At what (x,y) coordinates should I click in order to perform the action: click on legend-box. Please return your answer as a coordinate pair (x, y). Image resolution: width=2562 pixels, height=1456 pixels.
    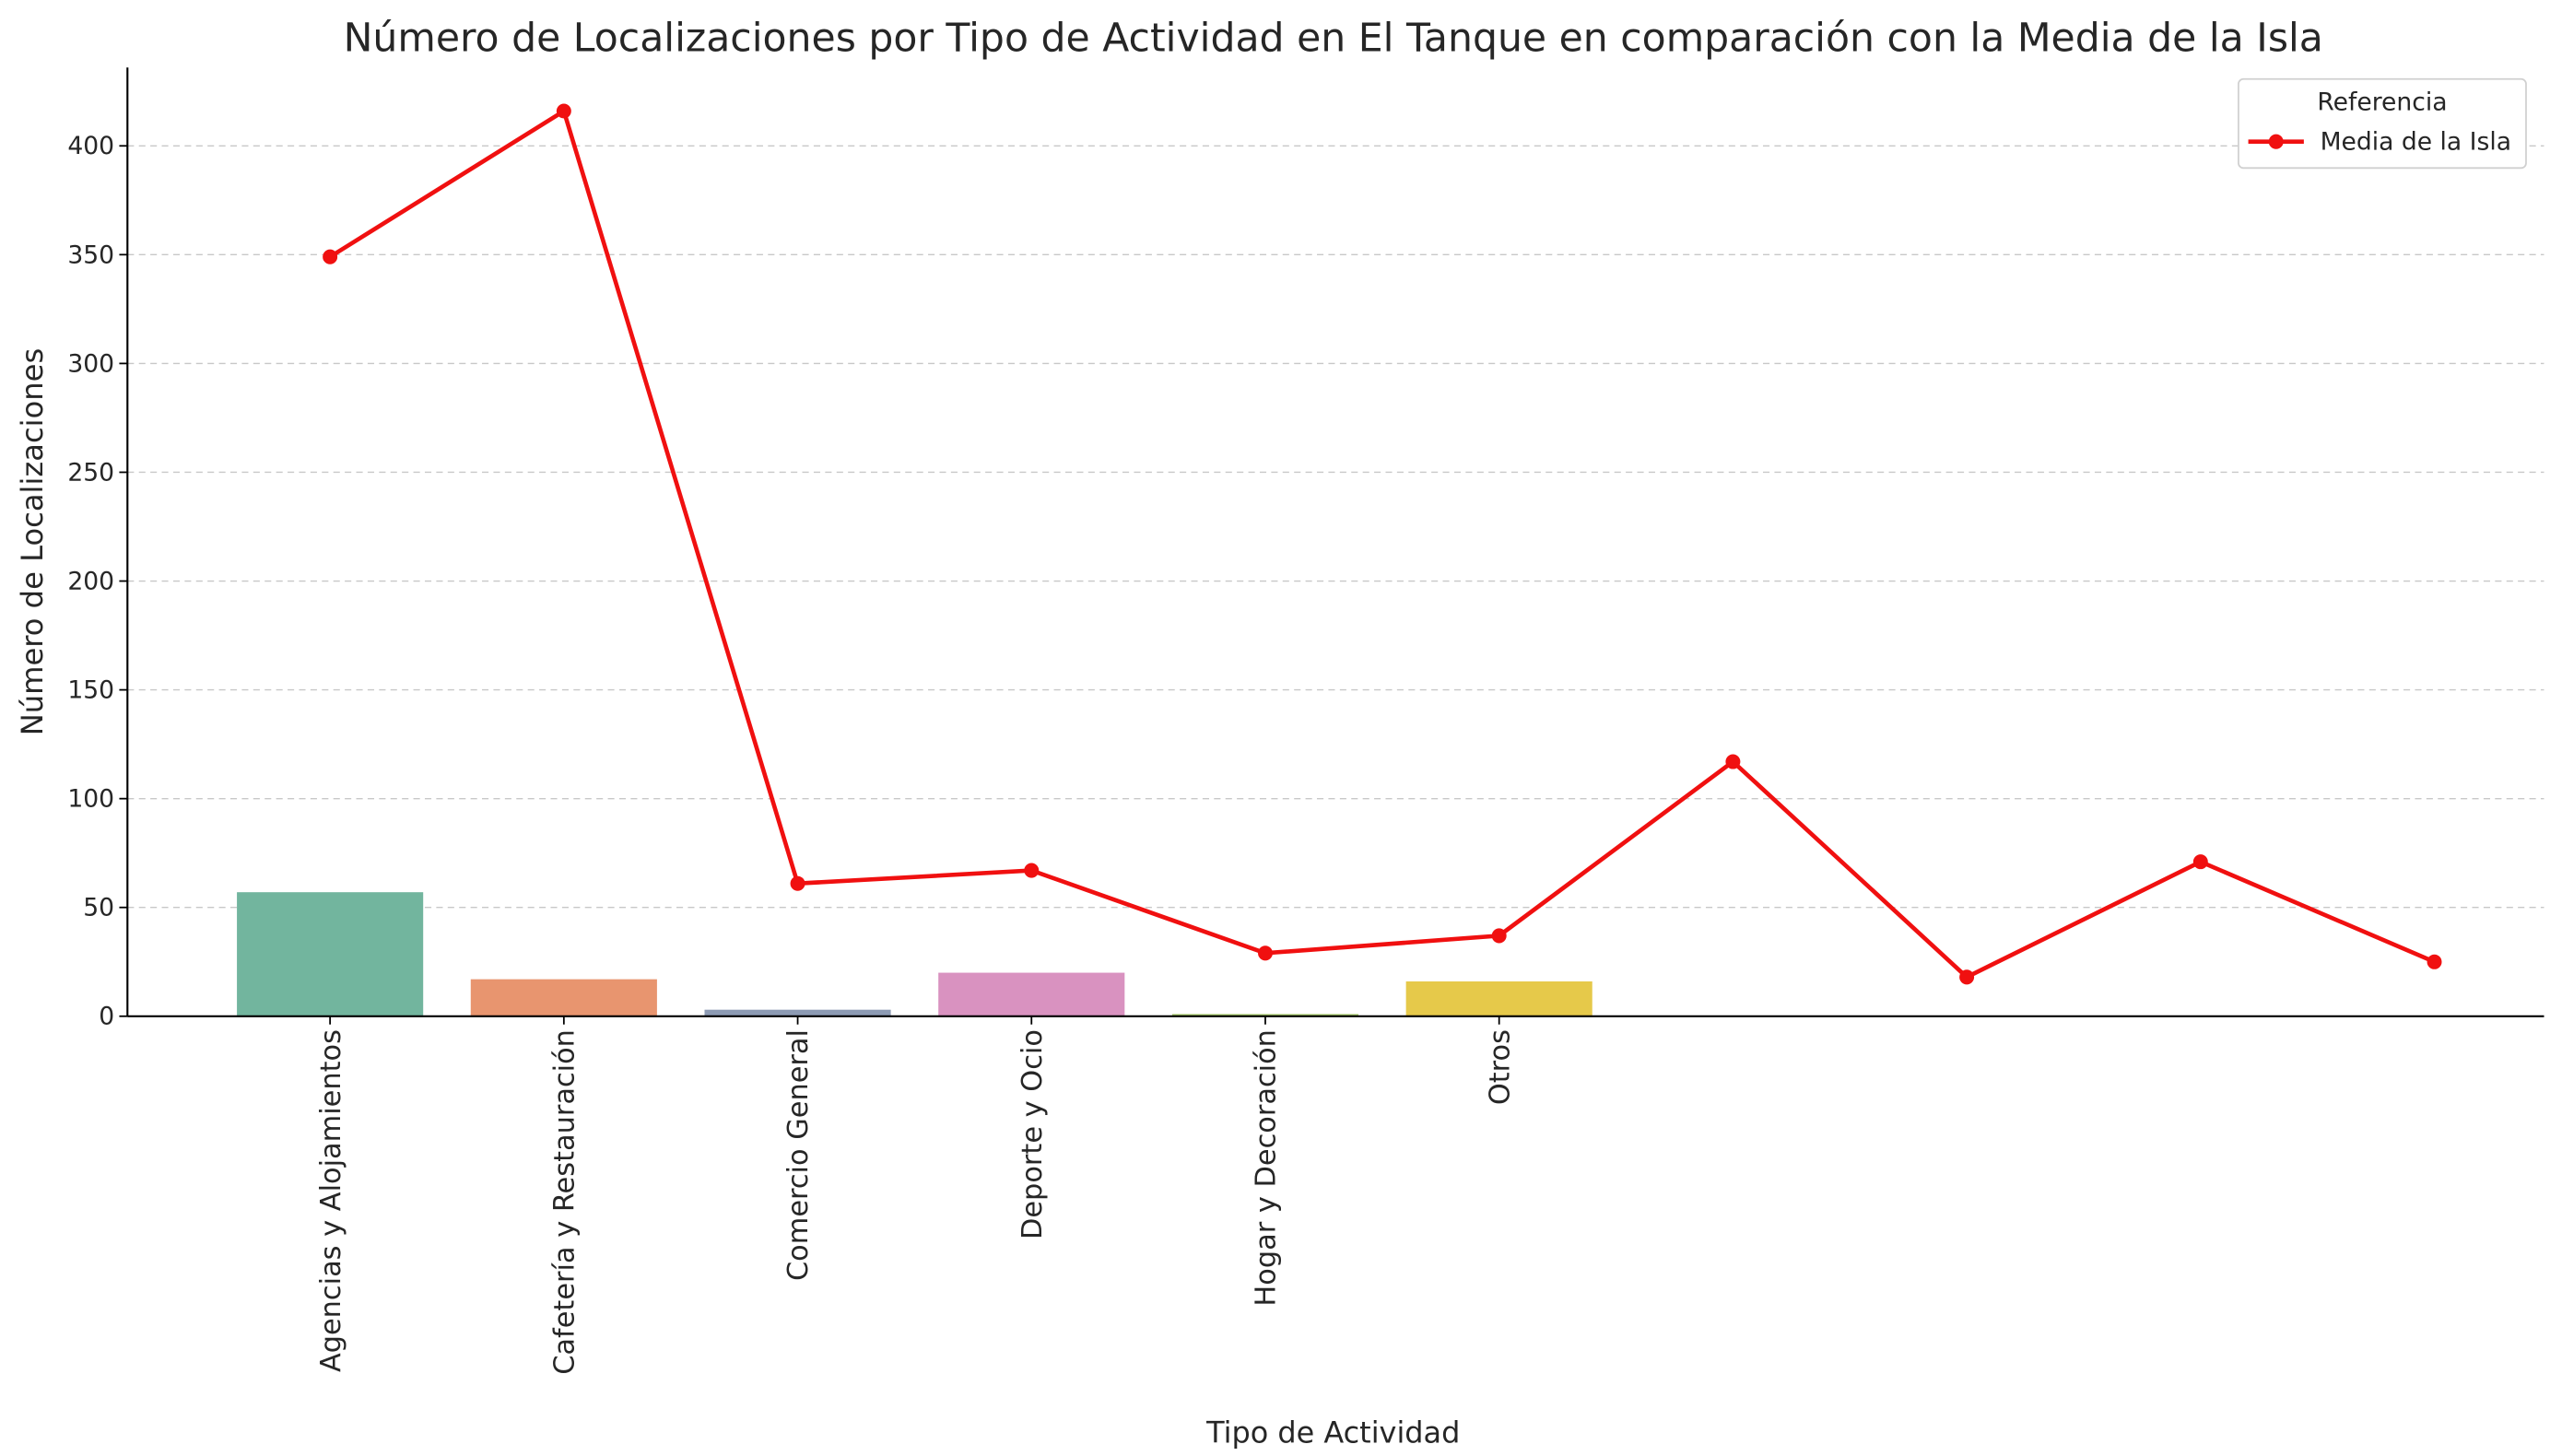
    Looking at the image, I should click on (2382, 123).